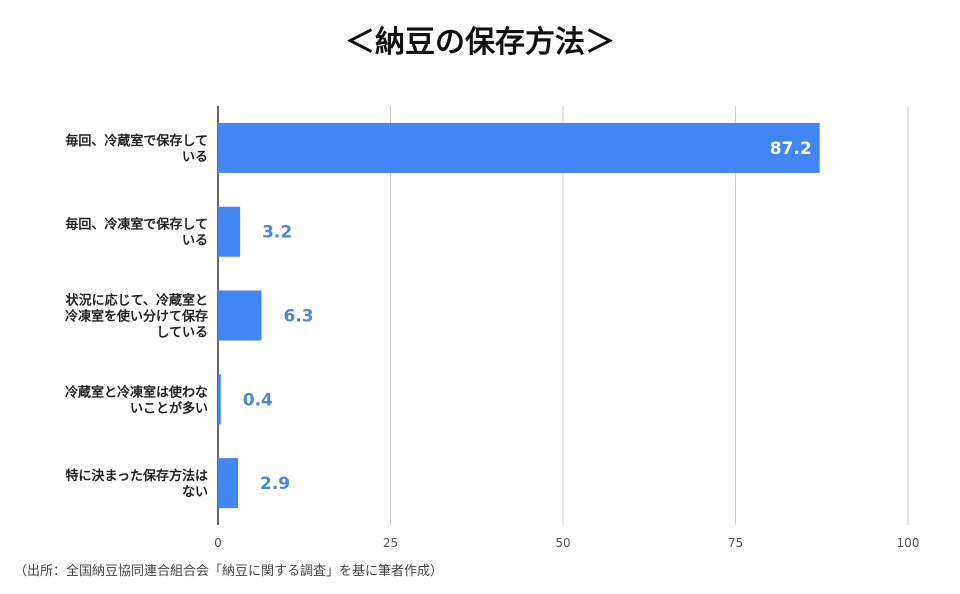 This screenshot has width=960, height=594. I want to click on data-label: 2.9, so click(275, 484).